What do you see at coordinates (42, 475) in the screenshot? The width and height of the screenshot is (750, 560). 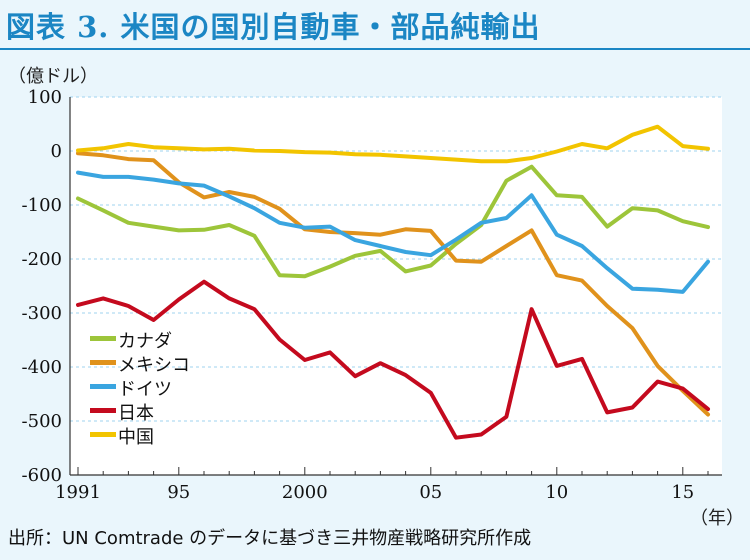 I see `y-tick-label: -600` at bounding box center [42, 475].